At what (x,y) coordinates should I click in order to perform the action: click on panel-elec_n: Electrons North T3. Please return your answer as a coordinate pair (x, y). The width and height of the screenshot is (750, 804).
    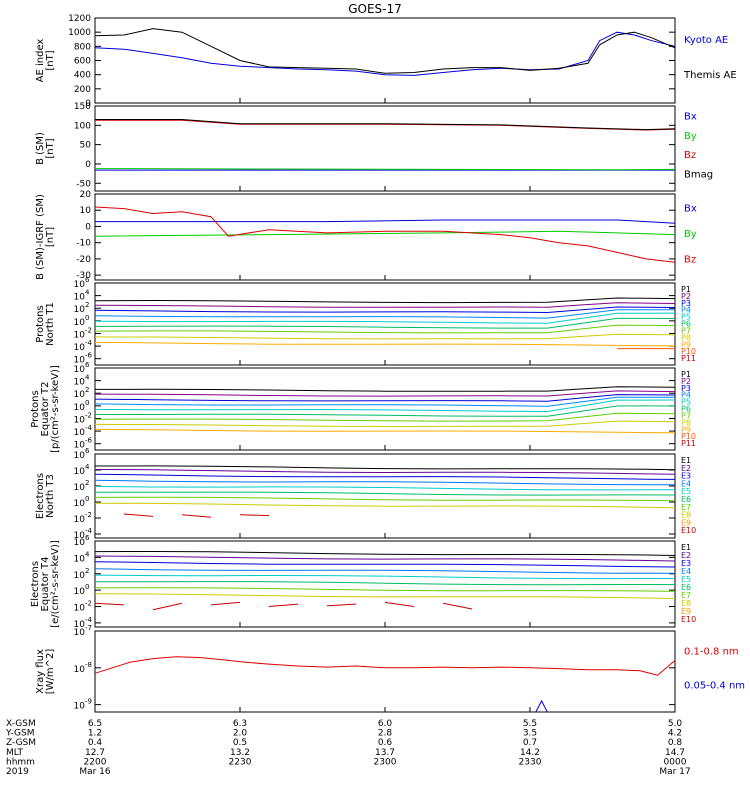
    Looking at the image, I should click on (355, 496).